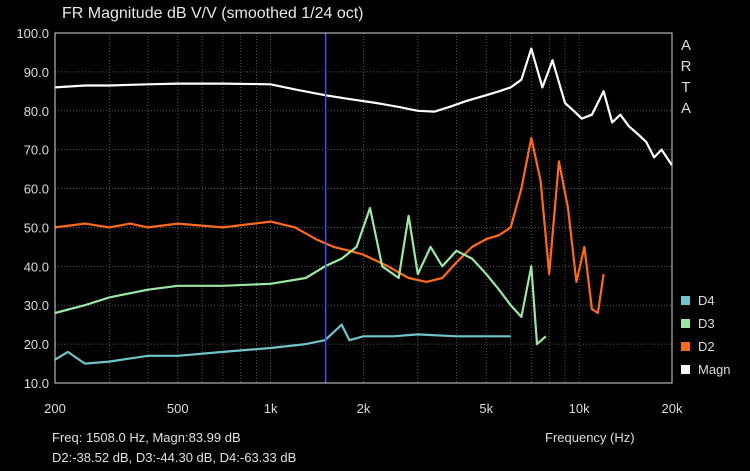 The height and width of the screenshot is (471, 750). I want to click on y-tick-label: 30.0, so click(36, 305).